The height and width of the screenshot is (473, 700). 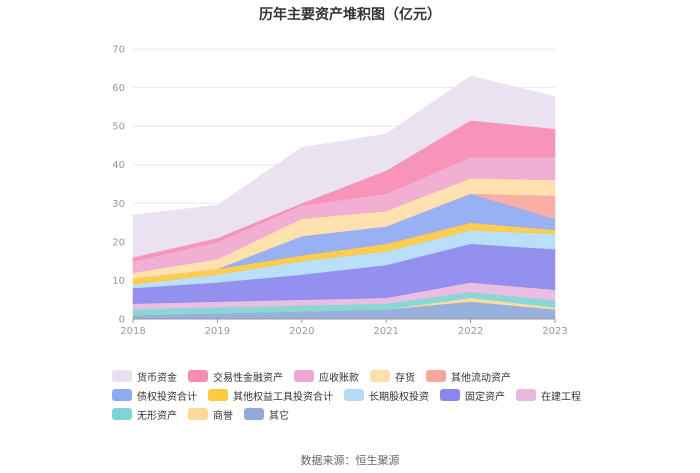 I want to click on legend-label: 应收账款, so click(x=339, y=378).